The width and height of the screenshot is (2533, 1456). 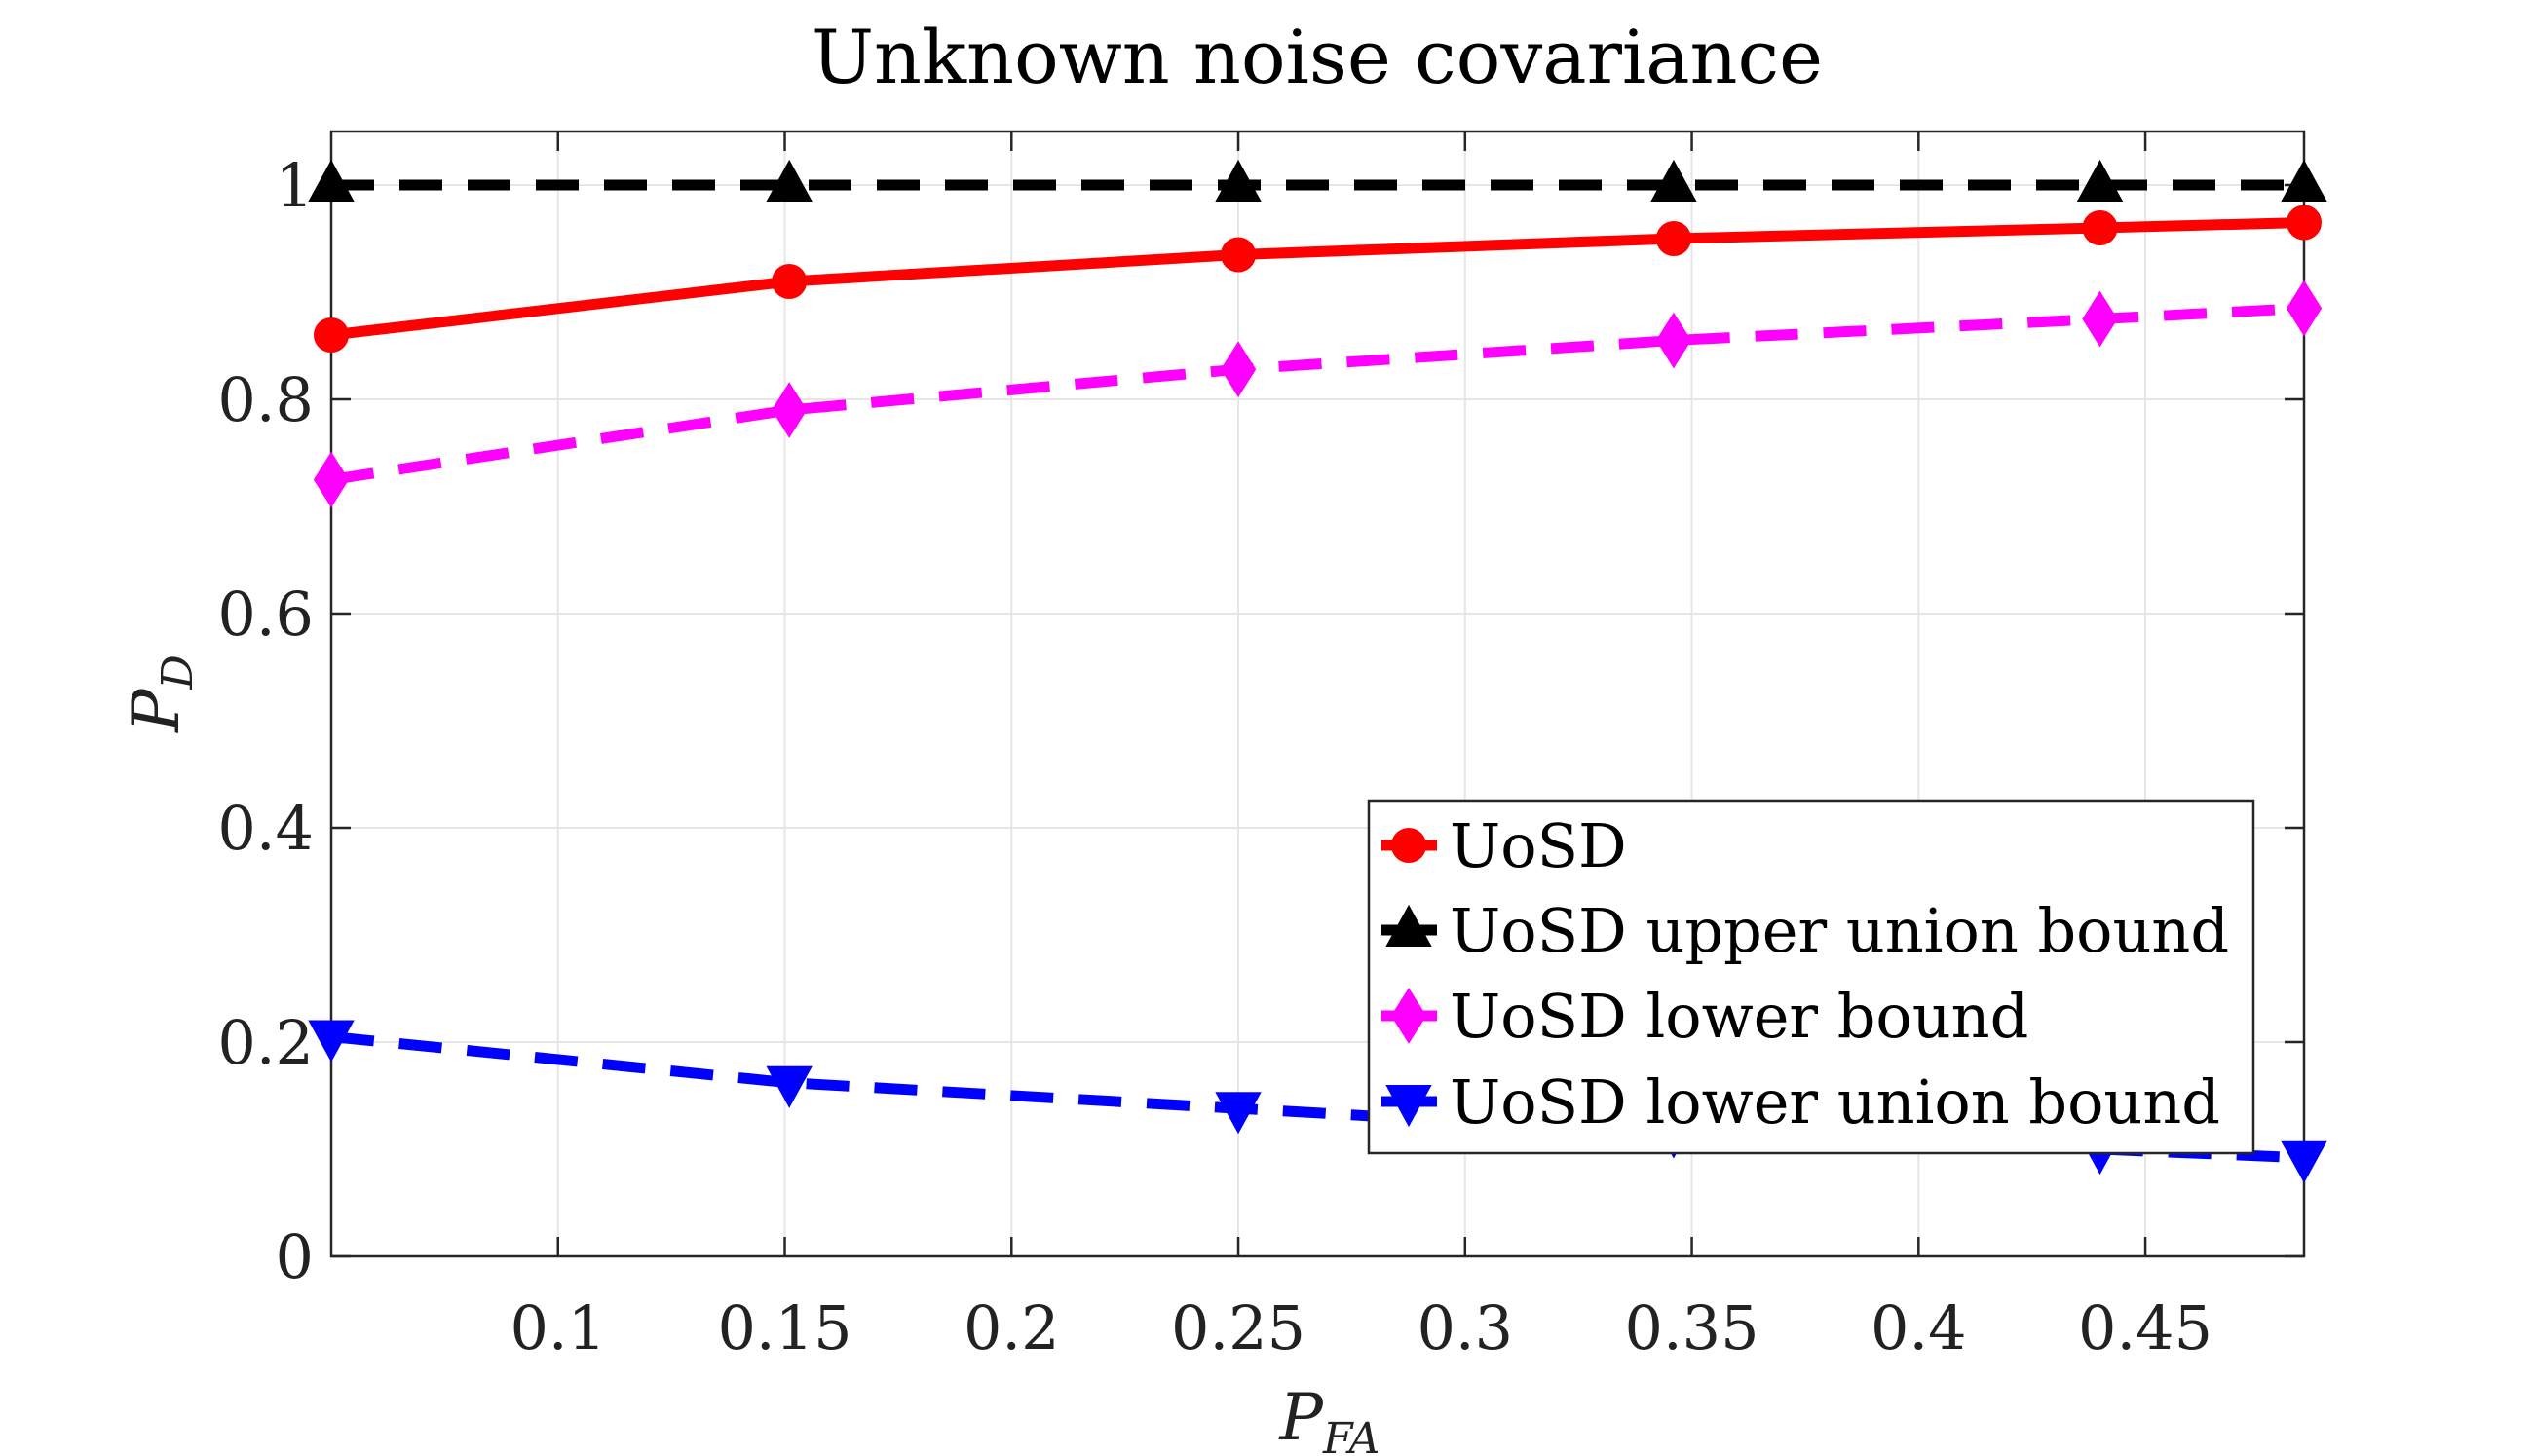 What do you see at coordinates (558, 1327) in the screenshot?
I see `x-tick-label: 0.1` at bounding box center [558, 1327].